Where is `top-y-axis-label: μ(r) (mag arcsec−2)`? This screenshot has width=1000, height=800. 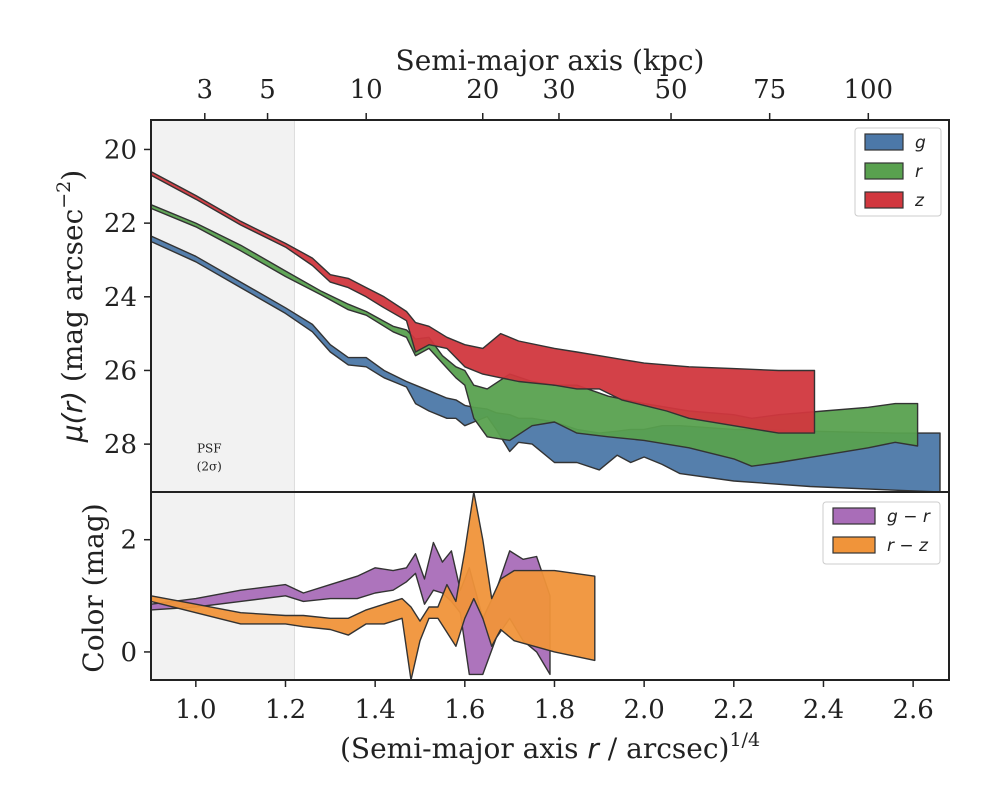
top-y-axis-label: μ(r) (mag arcsec−2) is located at coordinates (71, 306).